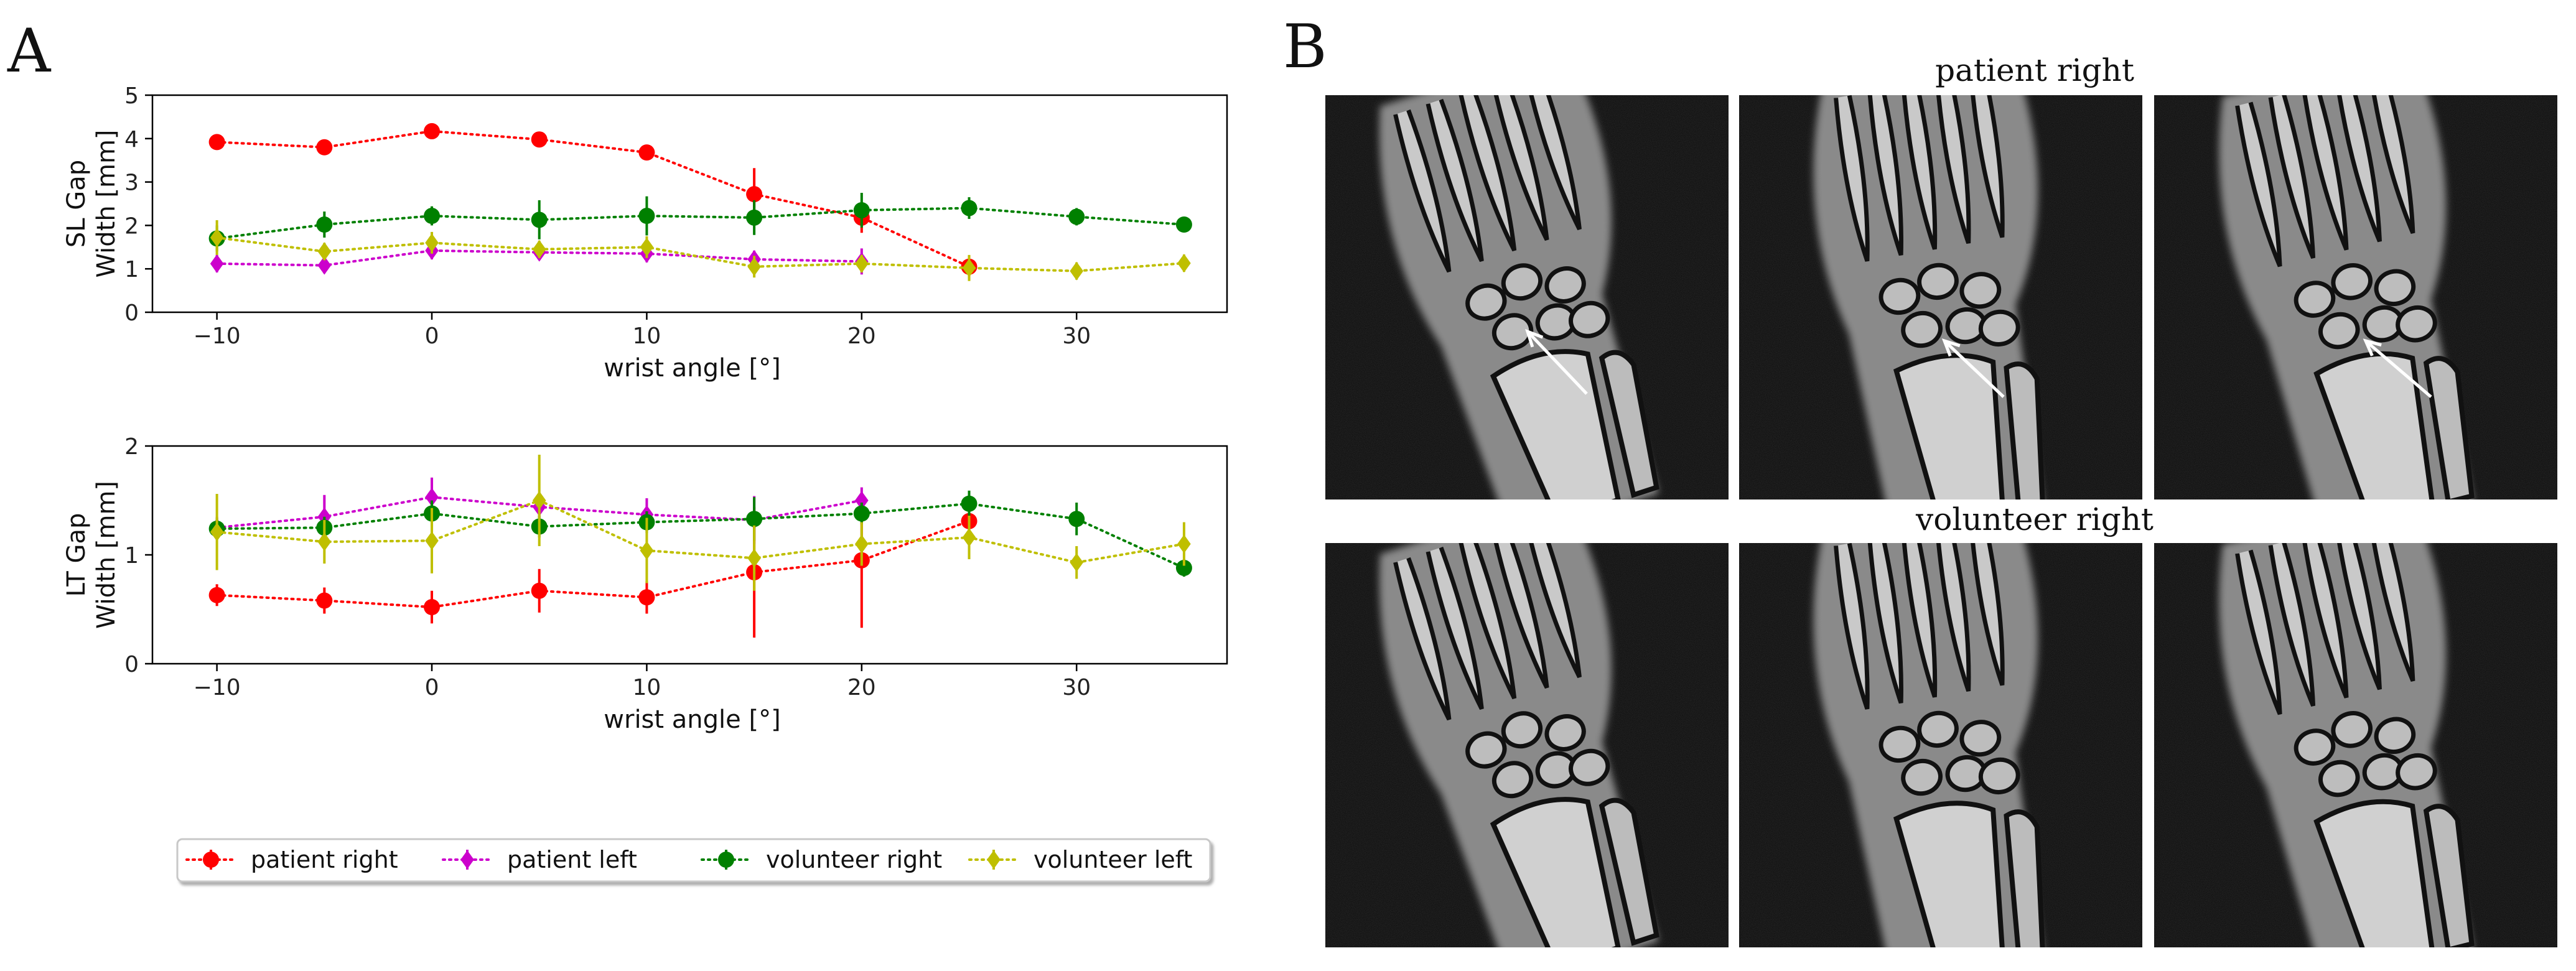 This screenshot has width=2576, height=971. What do you see at coordinates (131, 556) in the screenshot?
I see `y-tick-label: 1` at bounding box center [131, 556].